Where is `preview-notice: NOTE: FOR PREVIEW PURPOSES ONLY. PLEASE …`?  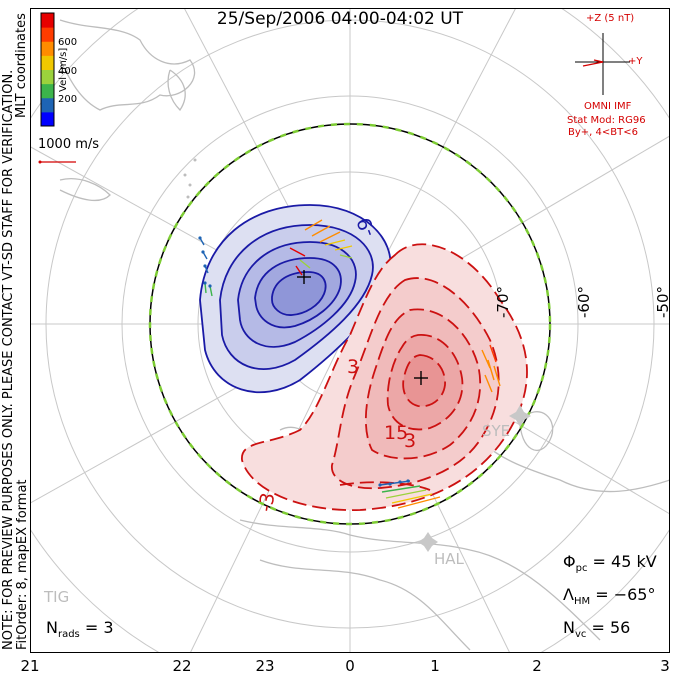 preview-notice: NOTE: FOR PREVIEW PURPOSES ONLY. PLEASE … is located at coordinates (15, 359).